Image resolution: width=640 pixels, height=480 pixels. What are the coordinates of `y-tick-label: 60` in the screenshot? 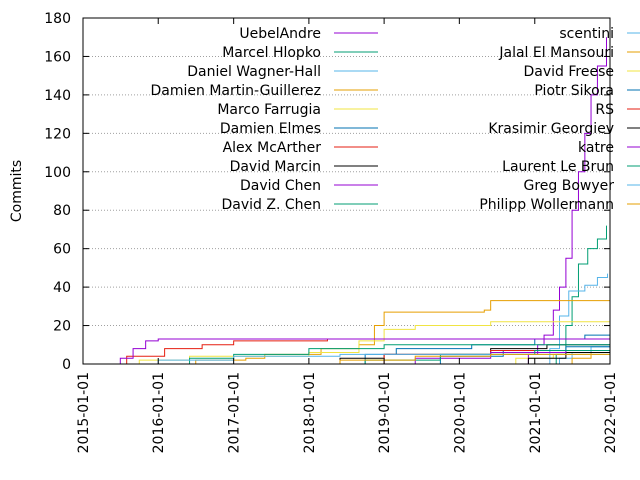 It's located at (62, 250).